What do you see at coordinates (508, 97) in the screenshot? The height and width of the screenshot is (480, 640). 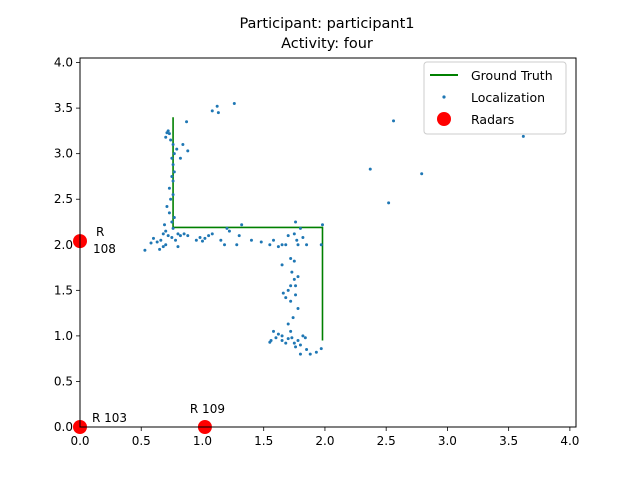 I see `legend-localization-label: Localization` at bounding box center [508, 97].